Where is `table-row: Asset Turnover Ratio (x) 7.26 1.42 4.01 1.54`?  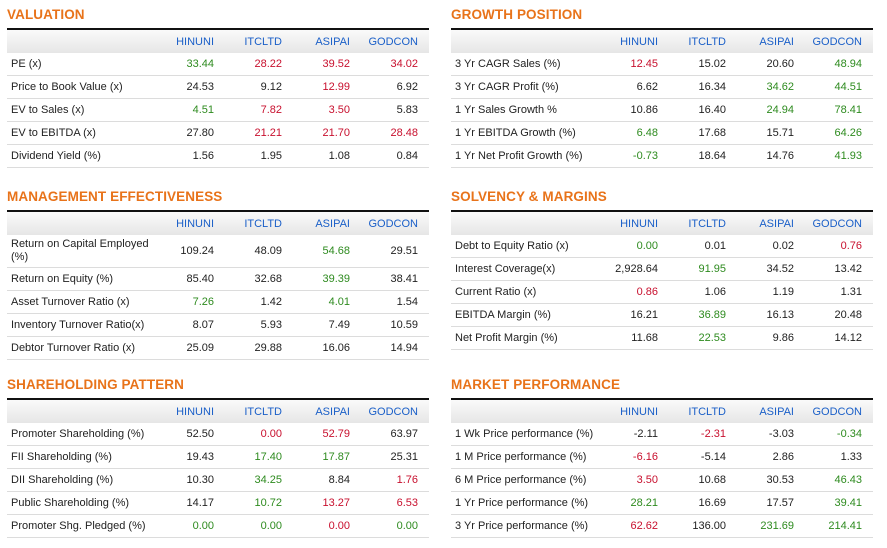 table-row: Asset Turnover Ratio (x) 7.26 1.42 4.01 1.54 is located at coordinates (218, 302).